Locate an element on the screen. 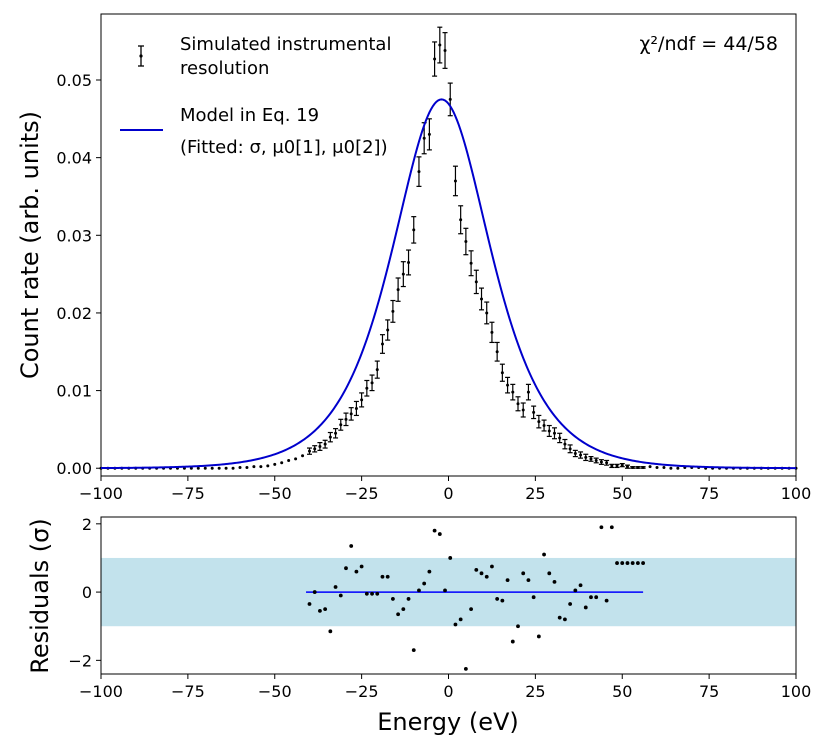 This screenshot has height=752, width=830. residuals-x-tick-label: 50 is located at coordinates (622, 691).